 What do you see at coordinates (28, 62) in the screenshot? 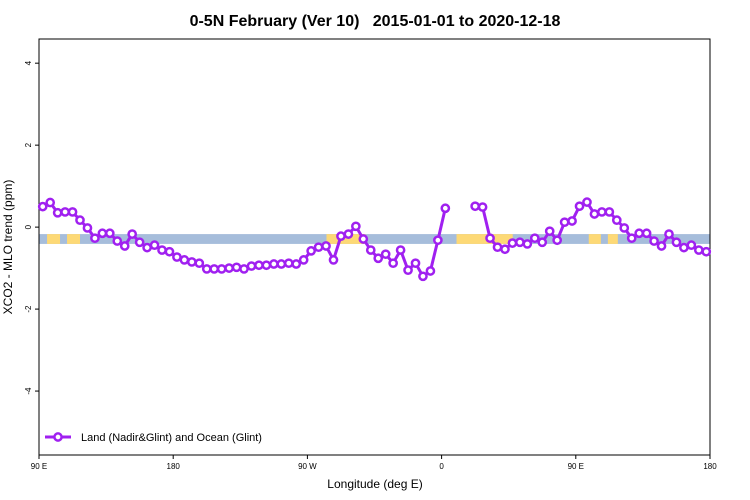
I see `y-tick-label: 4` at bounding box center [28, 62].